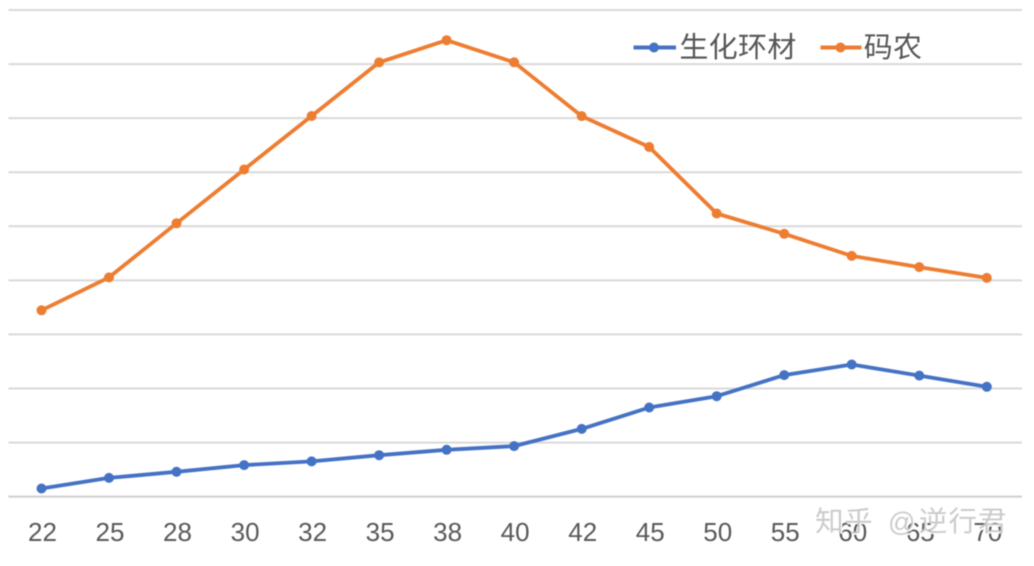 The width and height of the screenshot is (1034, 566). What do you see at coordinates (447, 532) in the screenshot?
I see `svg-text: 38` at bounding box center [447, 532].